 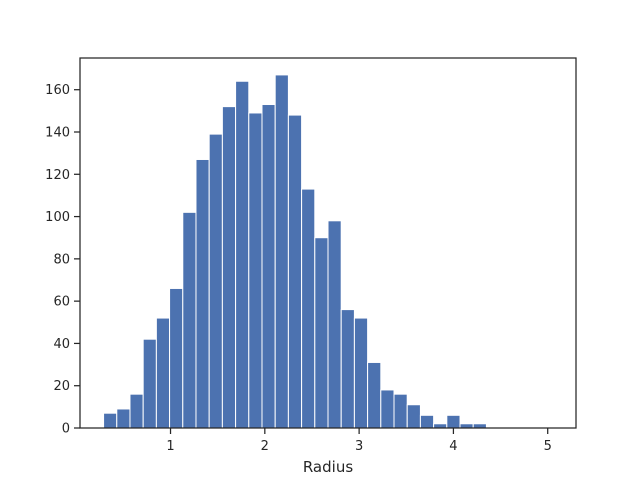 I want to click on y-tick-label-1: 20, so click(x=61, y=386).